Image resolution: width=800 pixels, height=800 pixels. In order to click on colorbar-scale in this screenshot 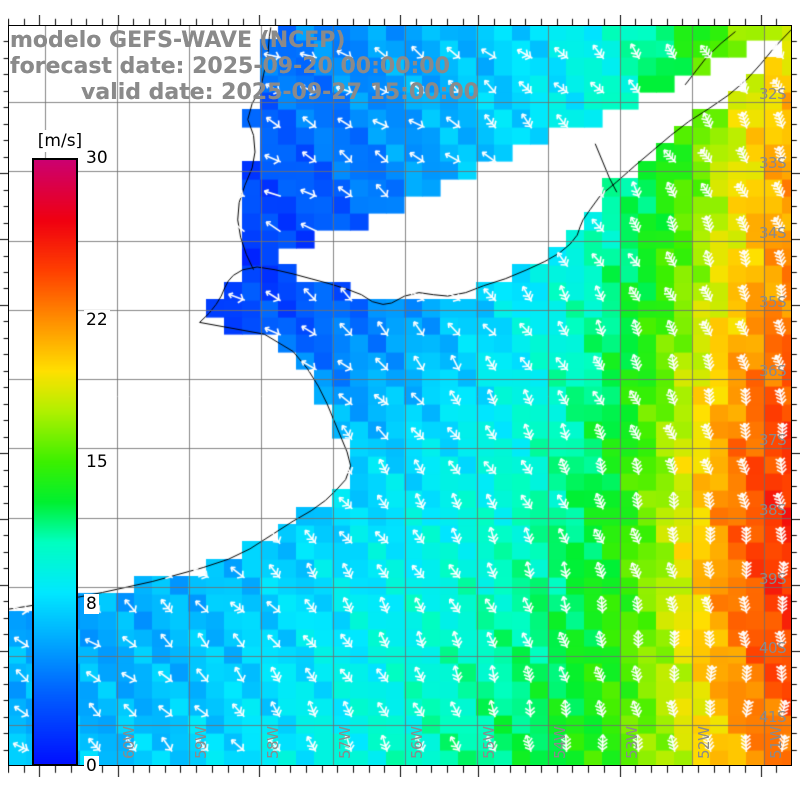, I will do `click(55, 462)`.